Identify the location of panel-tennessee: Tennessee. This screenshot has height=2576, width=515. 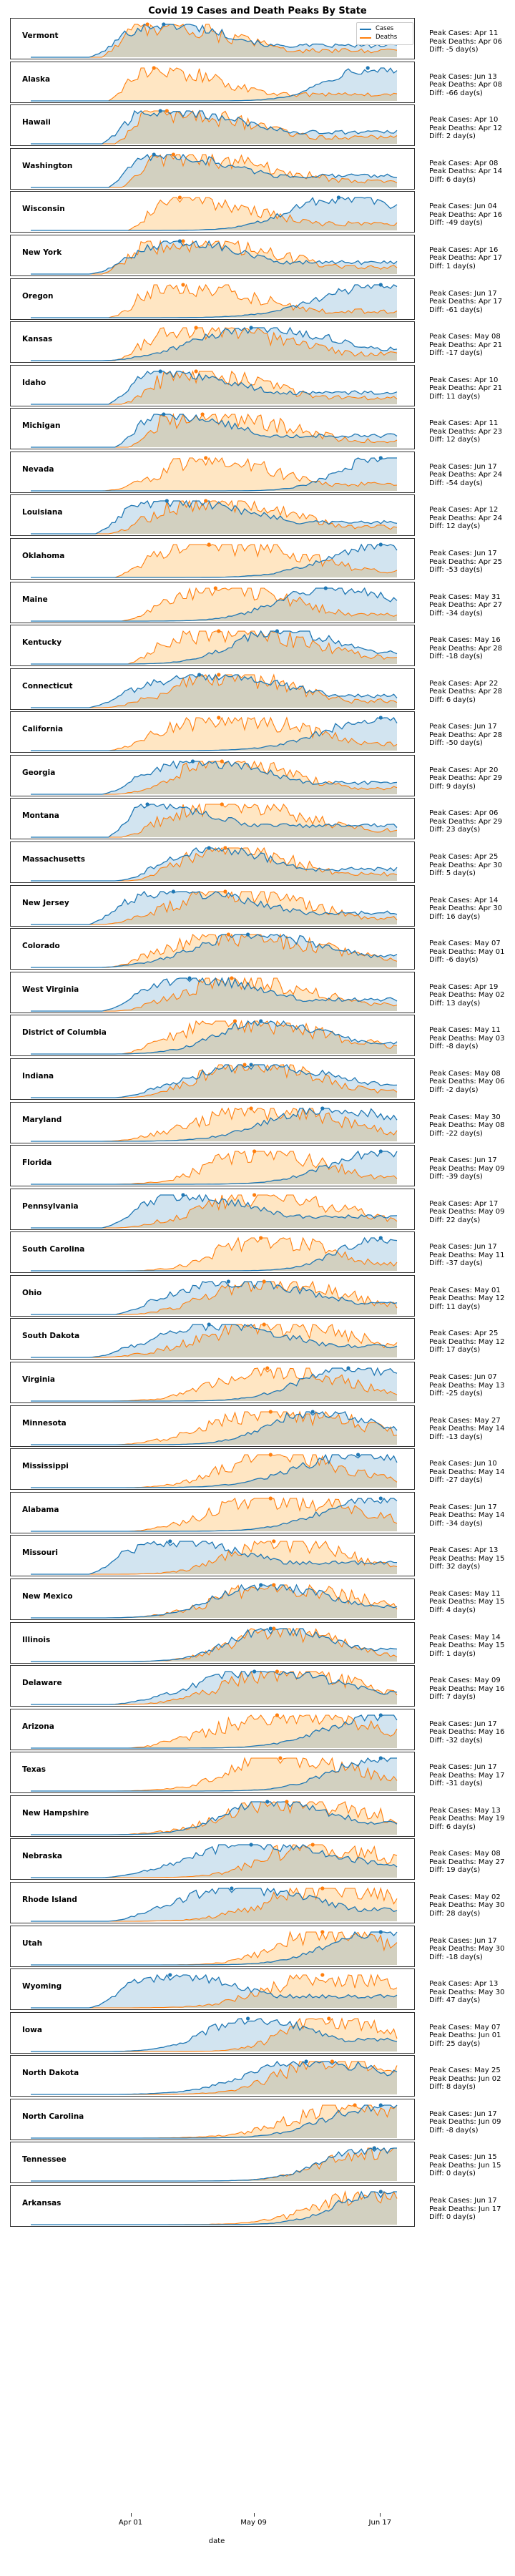
(212, 2163).